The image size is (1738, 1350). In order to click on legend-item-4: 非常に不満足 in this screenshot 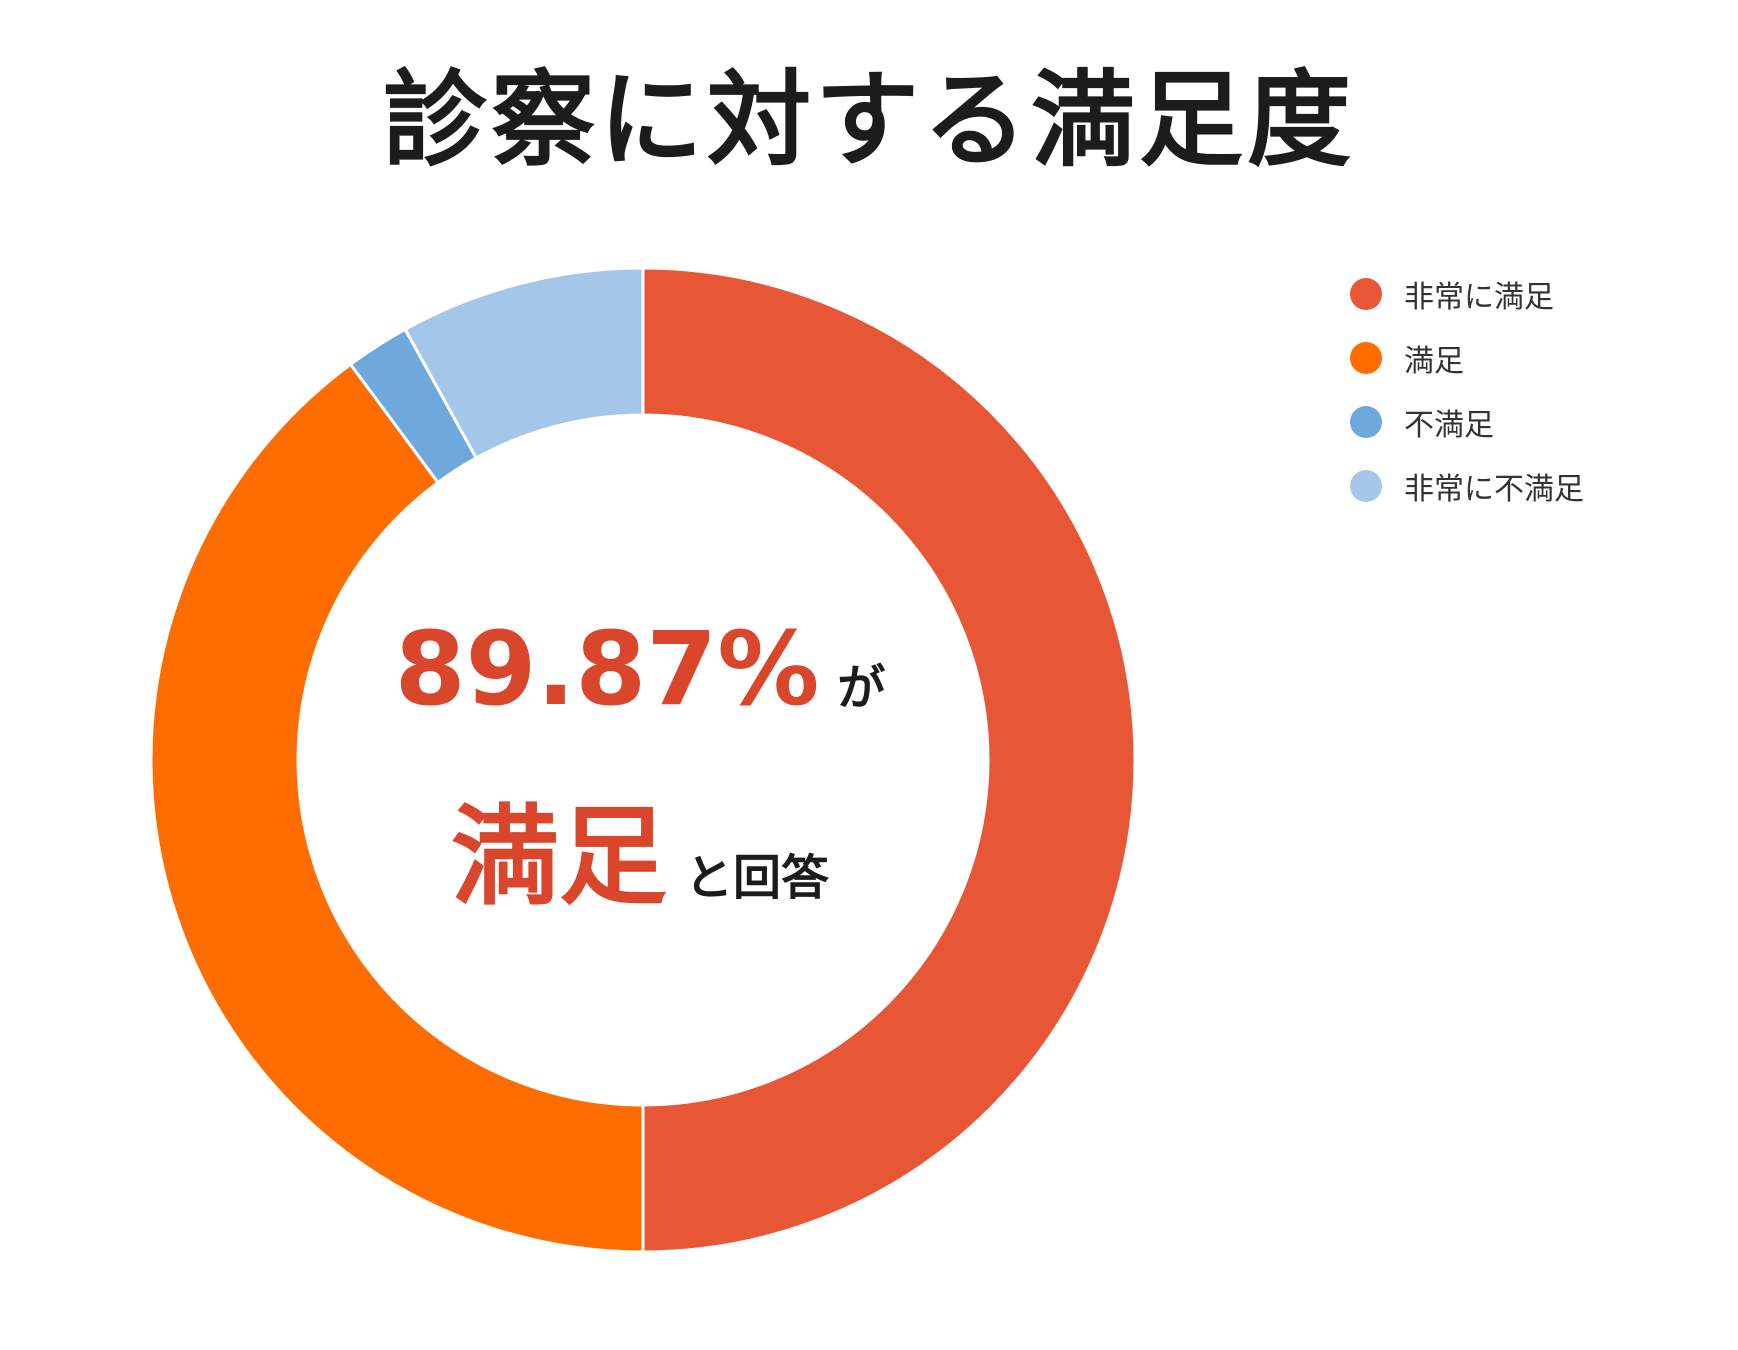, I will do `click(1535, 486)`.